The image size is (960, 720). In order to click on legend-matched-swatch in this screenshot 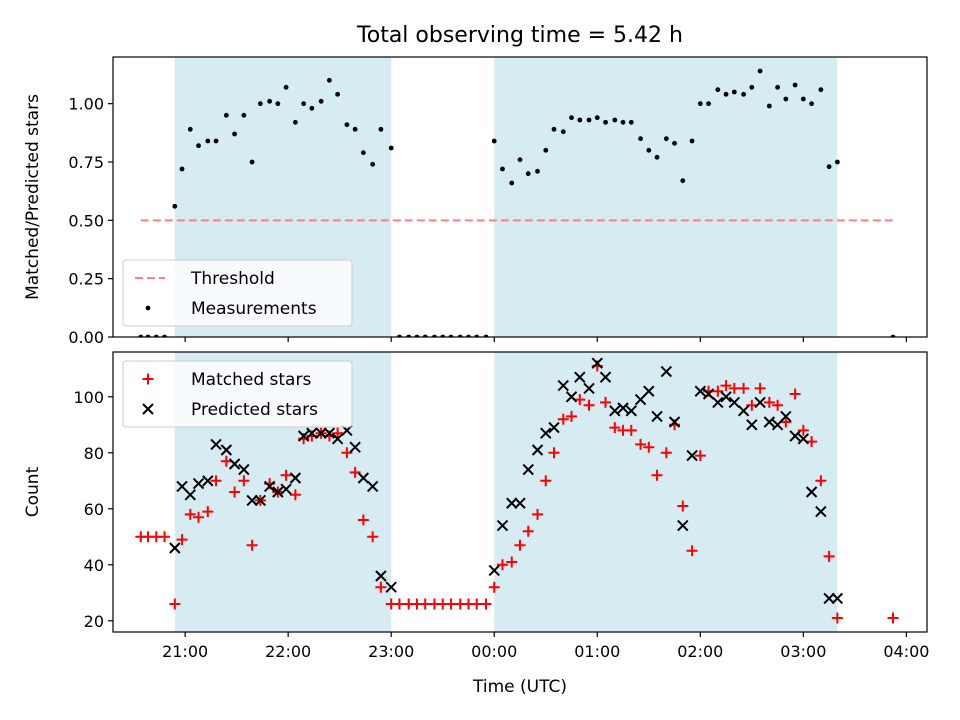, I will do `click(148, 379)`.